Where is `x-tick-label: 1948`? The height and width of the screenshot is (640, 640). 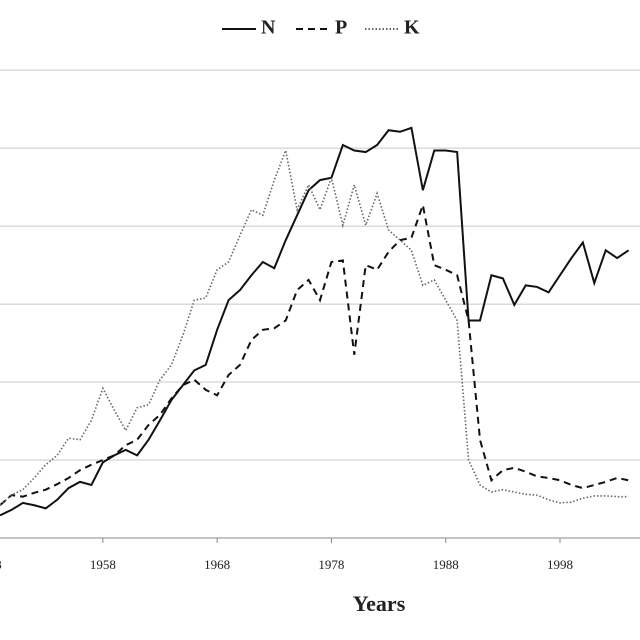 x-tick-label: 1948 is located at coordinates (1, 564).